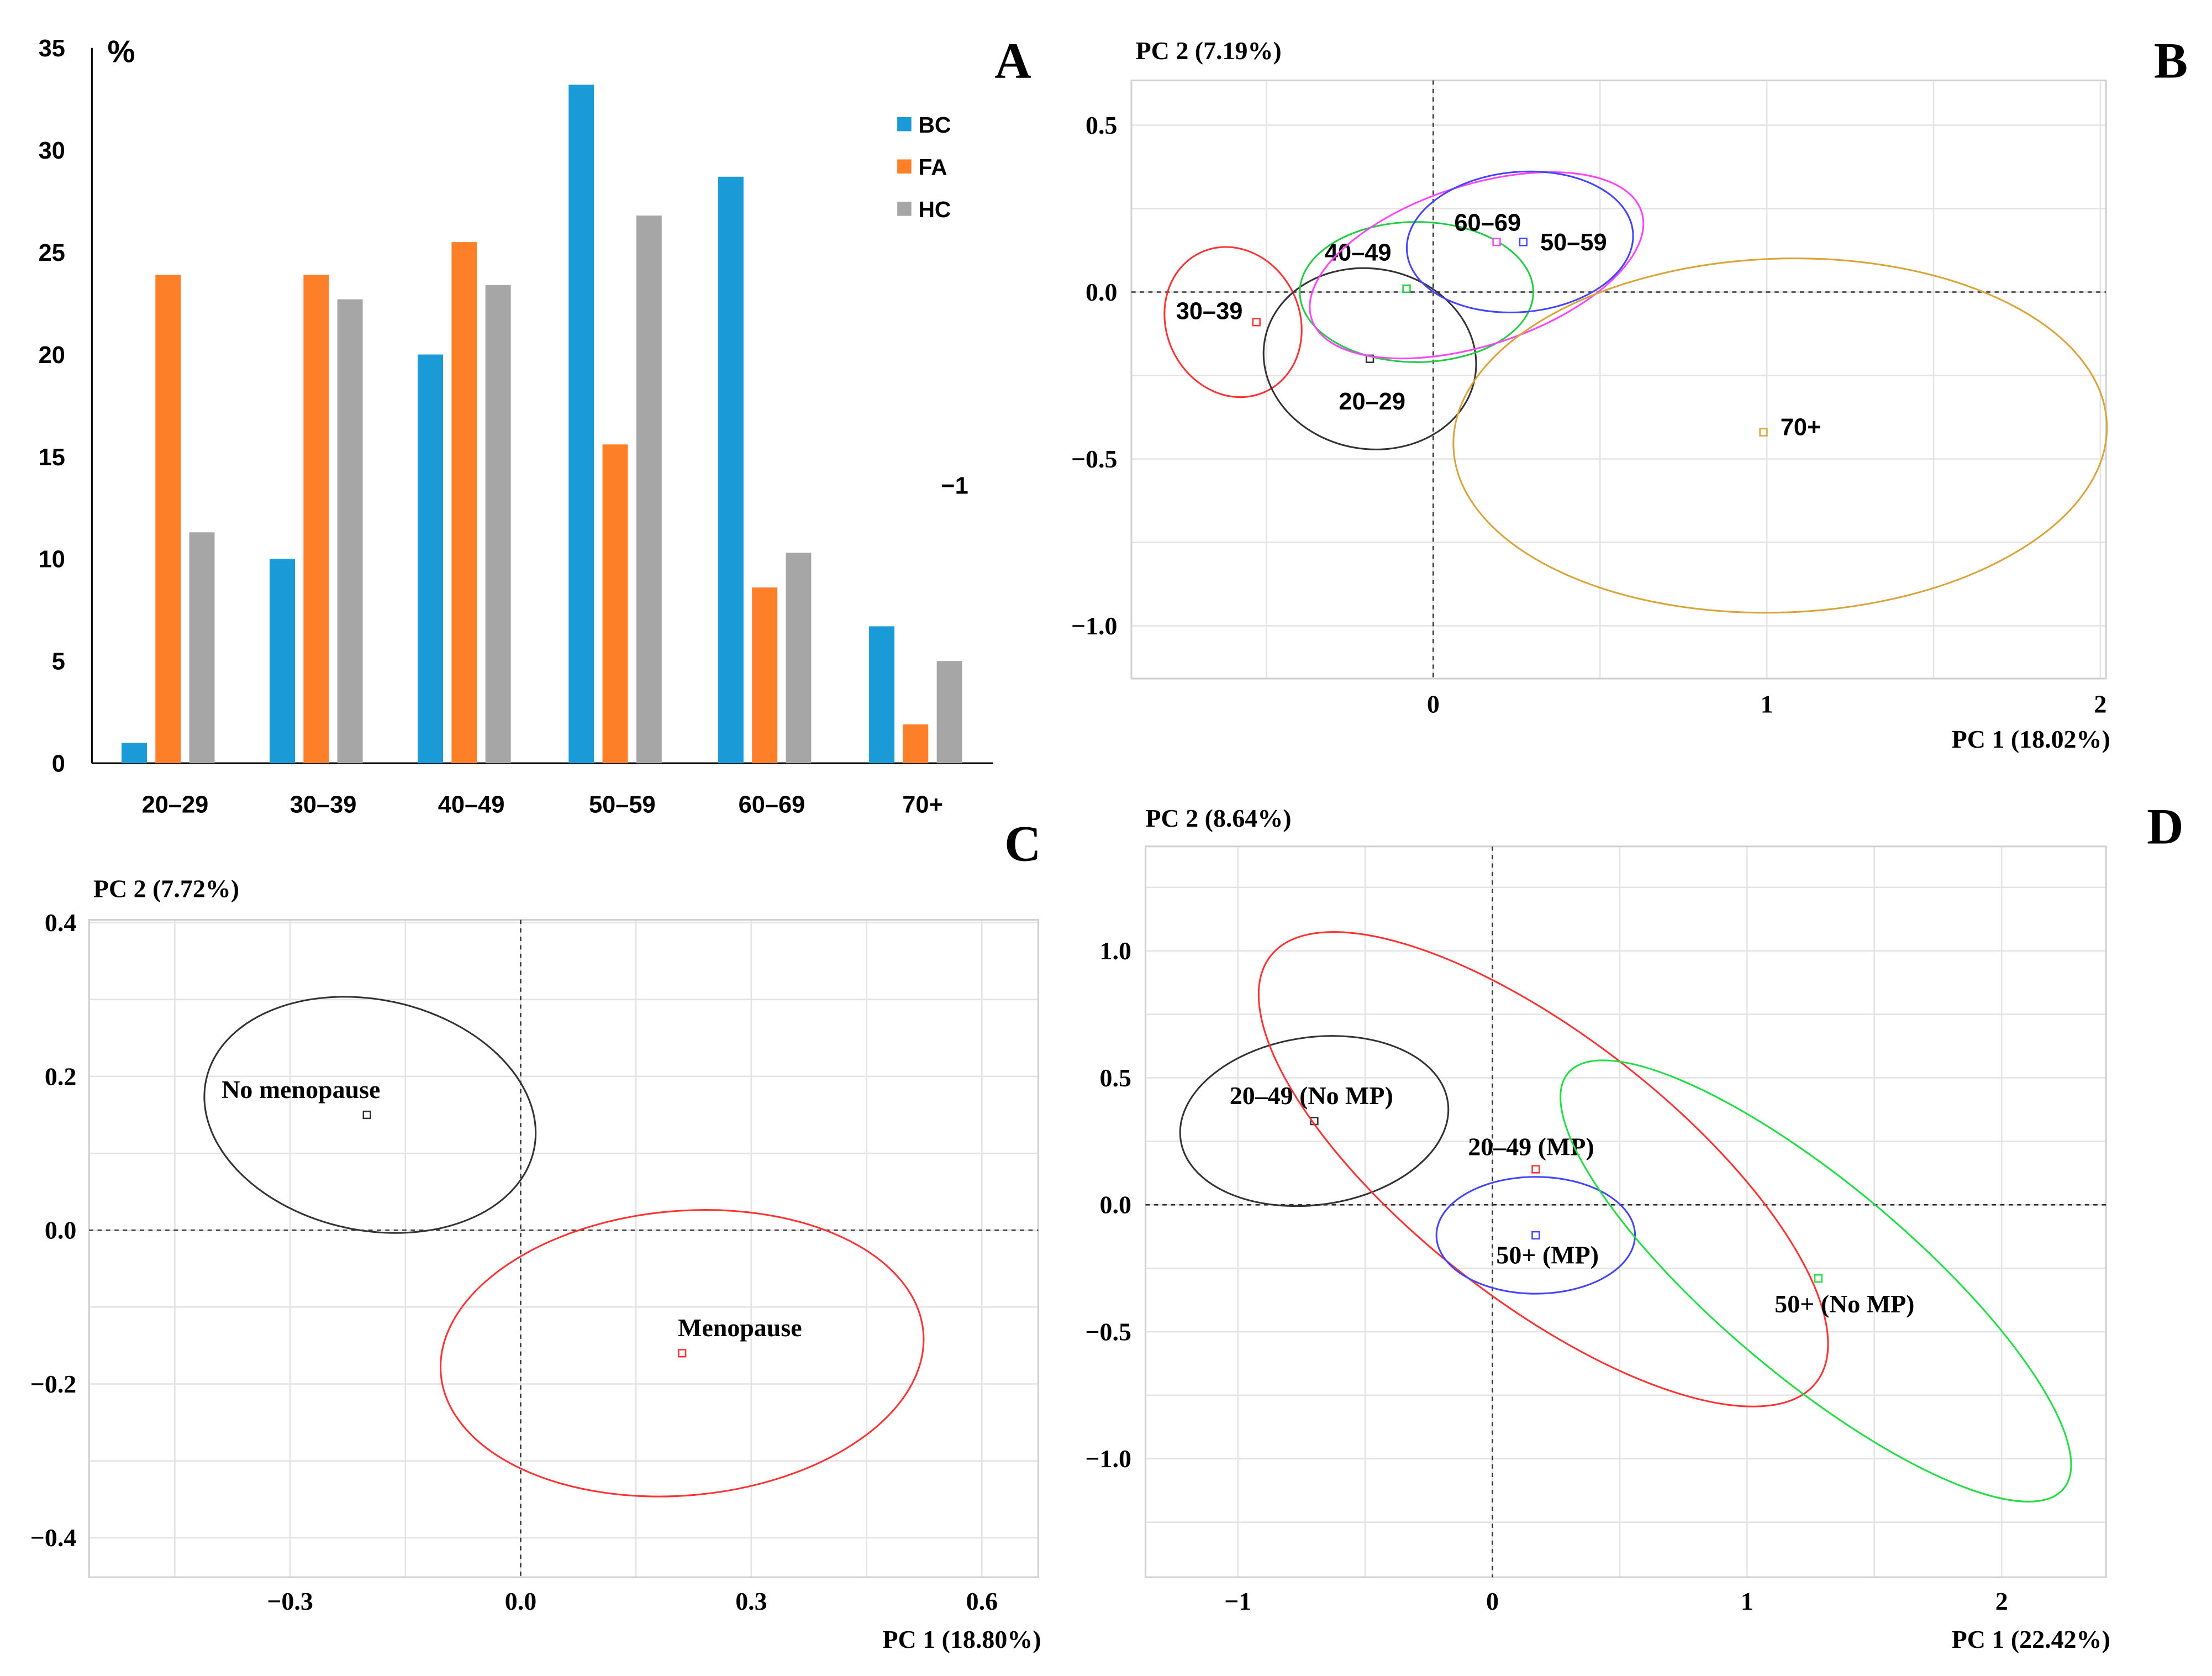  Describe the element at coordinates (290, 1601) in the screenshot. I see `x-tick-label: −0.3` at that location.